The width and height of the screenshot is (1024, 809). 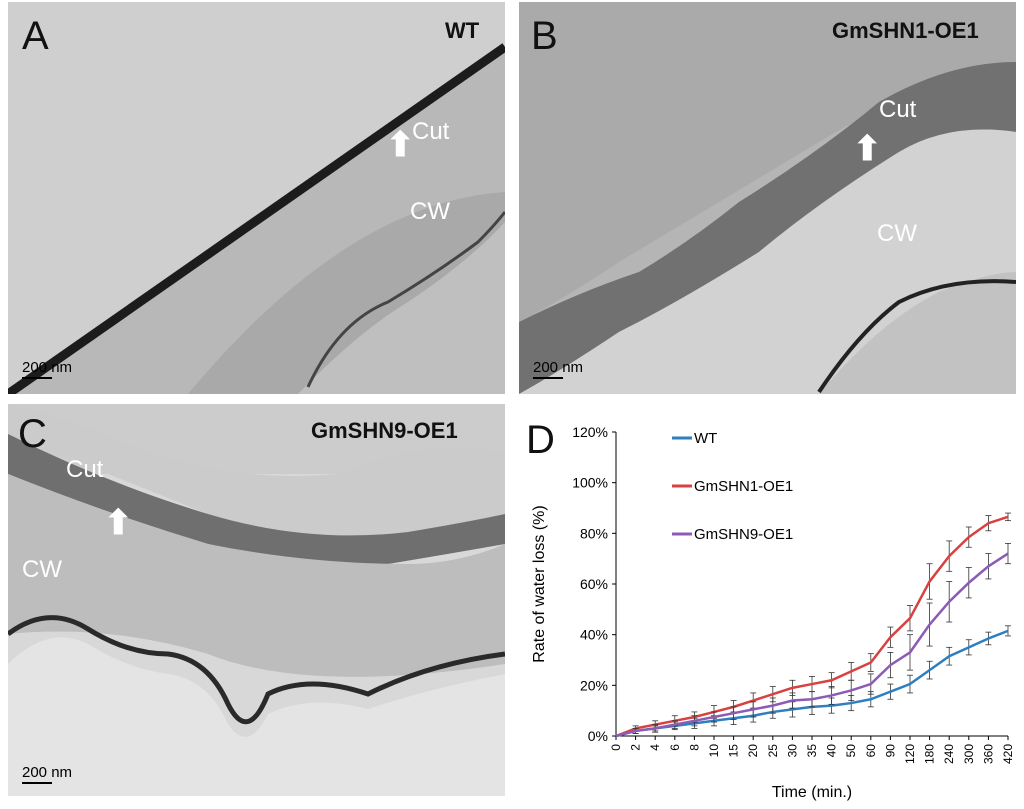 I want to click on y-tick-label: 120%, so click(x=590, y=432).